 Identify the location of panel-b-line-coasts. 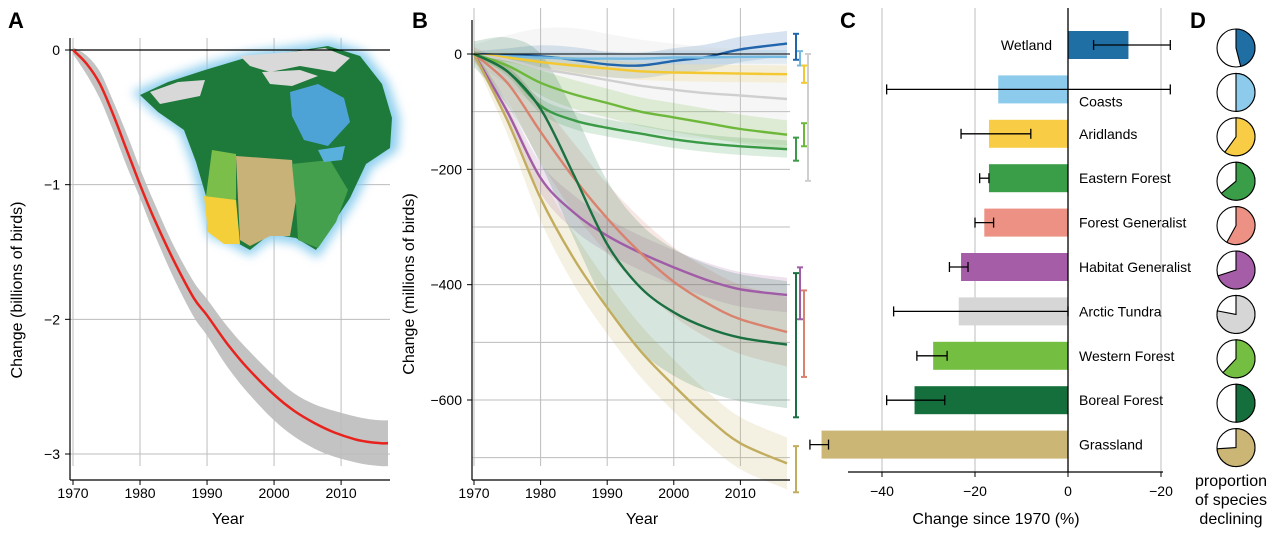
(630, 56).